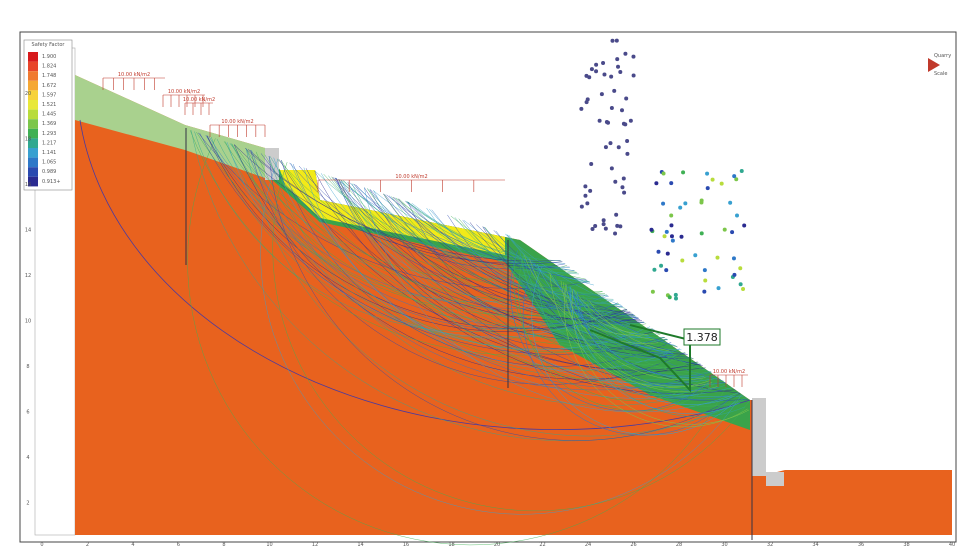 Image resolution: width=960 pixels, height=555 pixels. I want to click on legend-value: 1.900, so click(49, 57).